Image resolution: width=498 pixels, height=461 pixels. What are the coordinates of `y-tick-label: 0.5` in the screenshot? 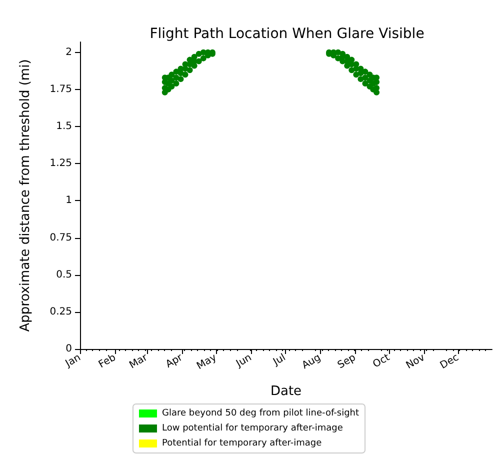 It's located at (64, 274).